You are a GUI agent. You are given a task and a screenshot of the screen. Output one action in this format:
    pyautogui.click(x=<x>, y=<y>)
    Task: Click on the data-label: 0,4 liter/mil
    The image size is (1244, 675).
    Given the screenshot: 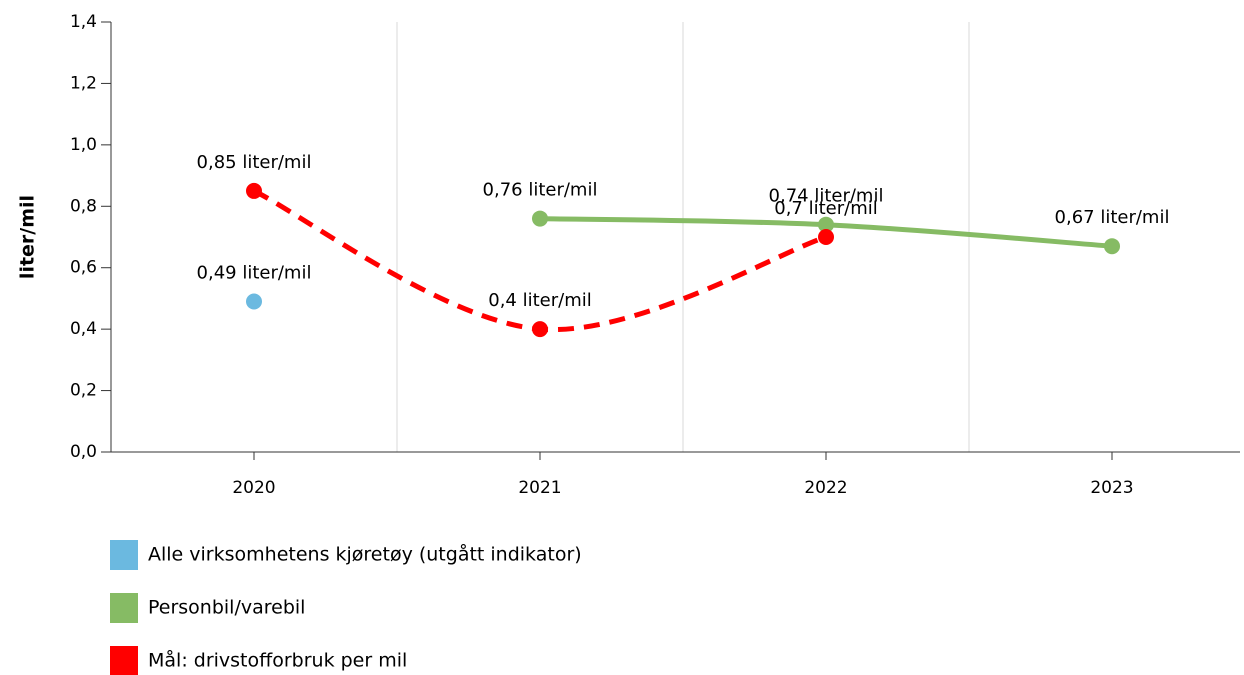 What is the action you would take?
    pyautogui.click(x=539, y=300)
    